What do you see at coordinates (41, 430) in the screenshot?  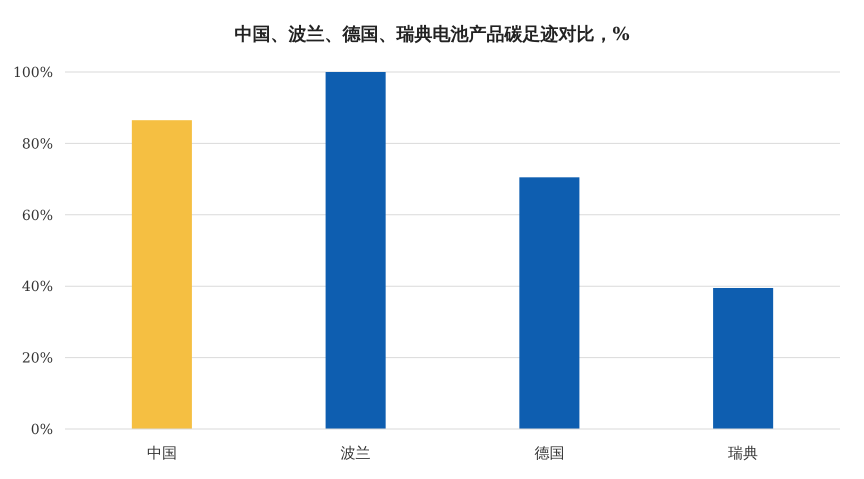 I see `y-tick-label: 0%` at bounding box center [41, 430].